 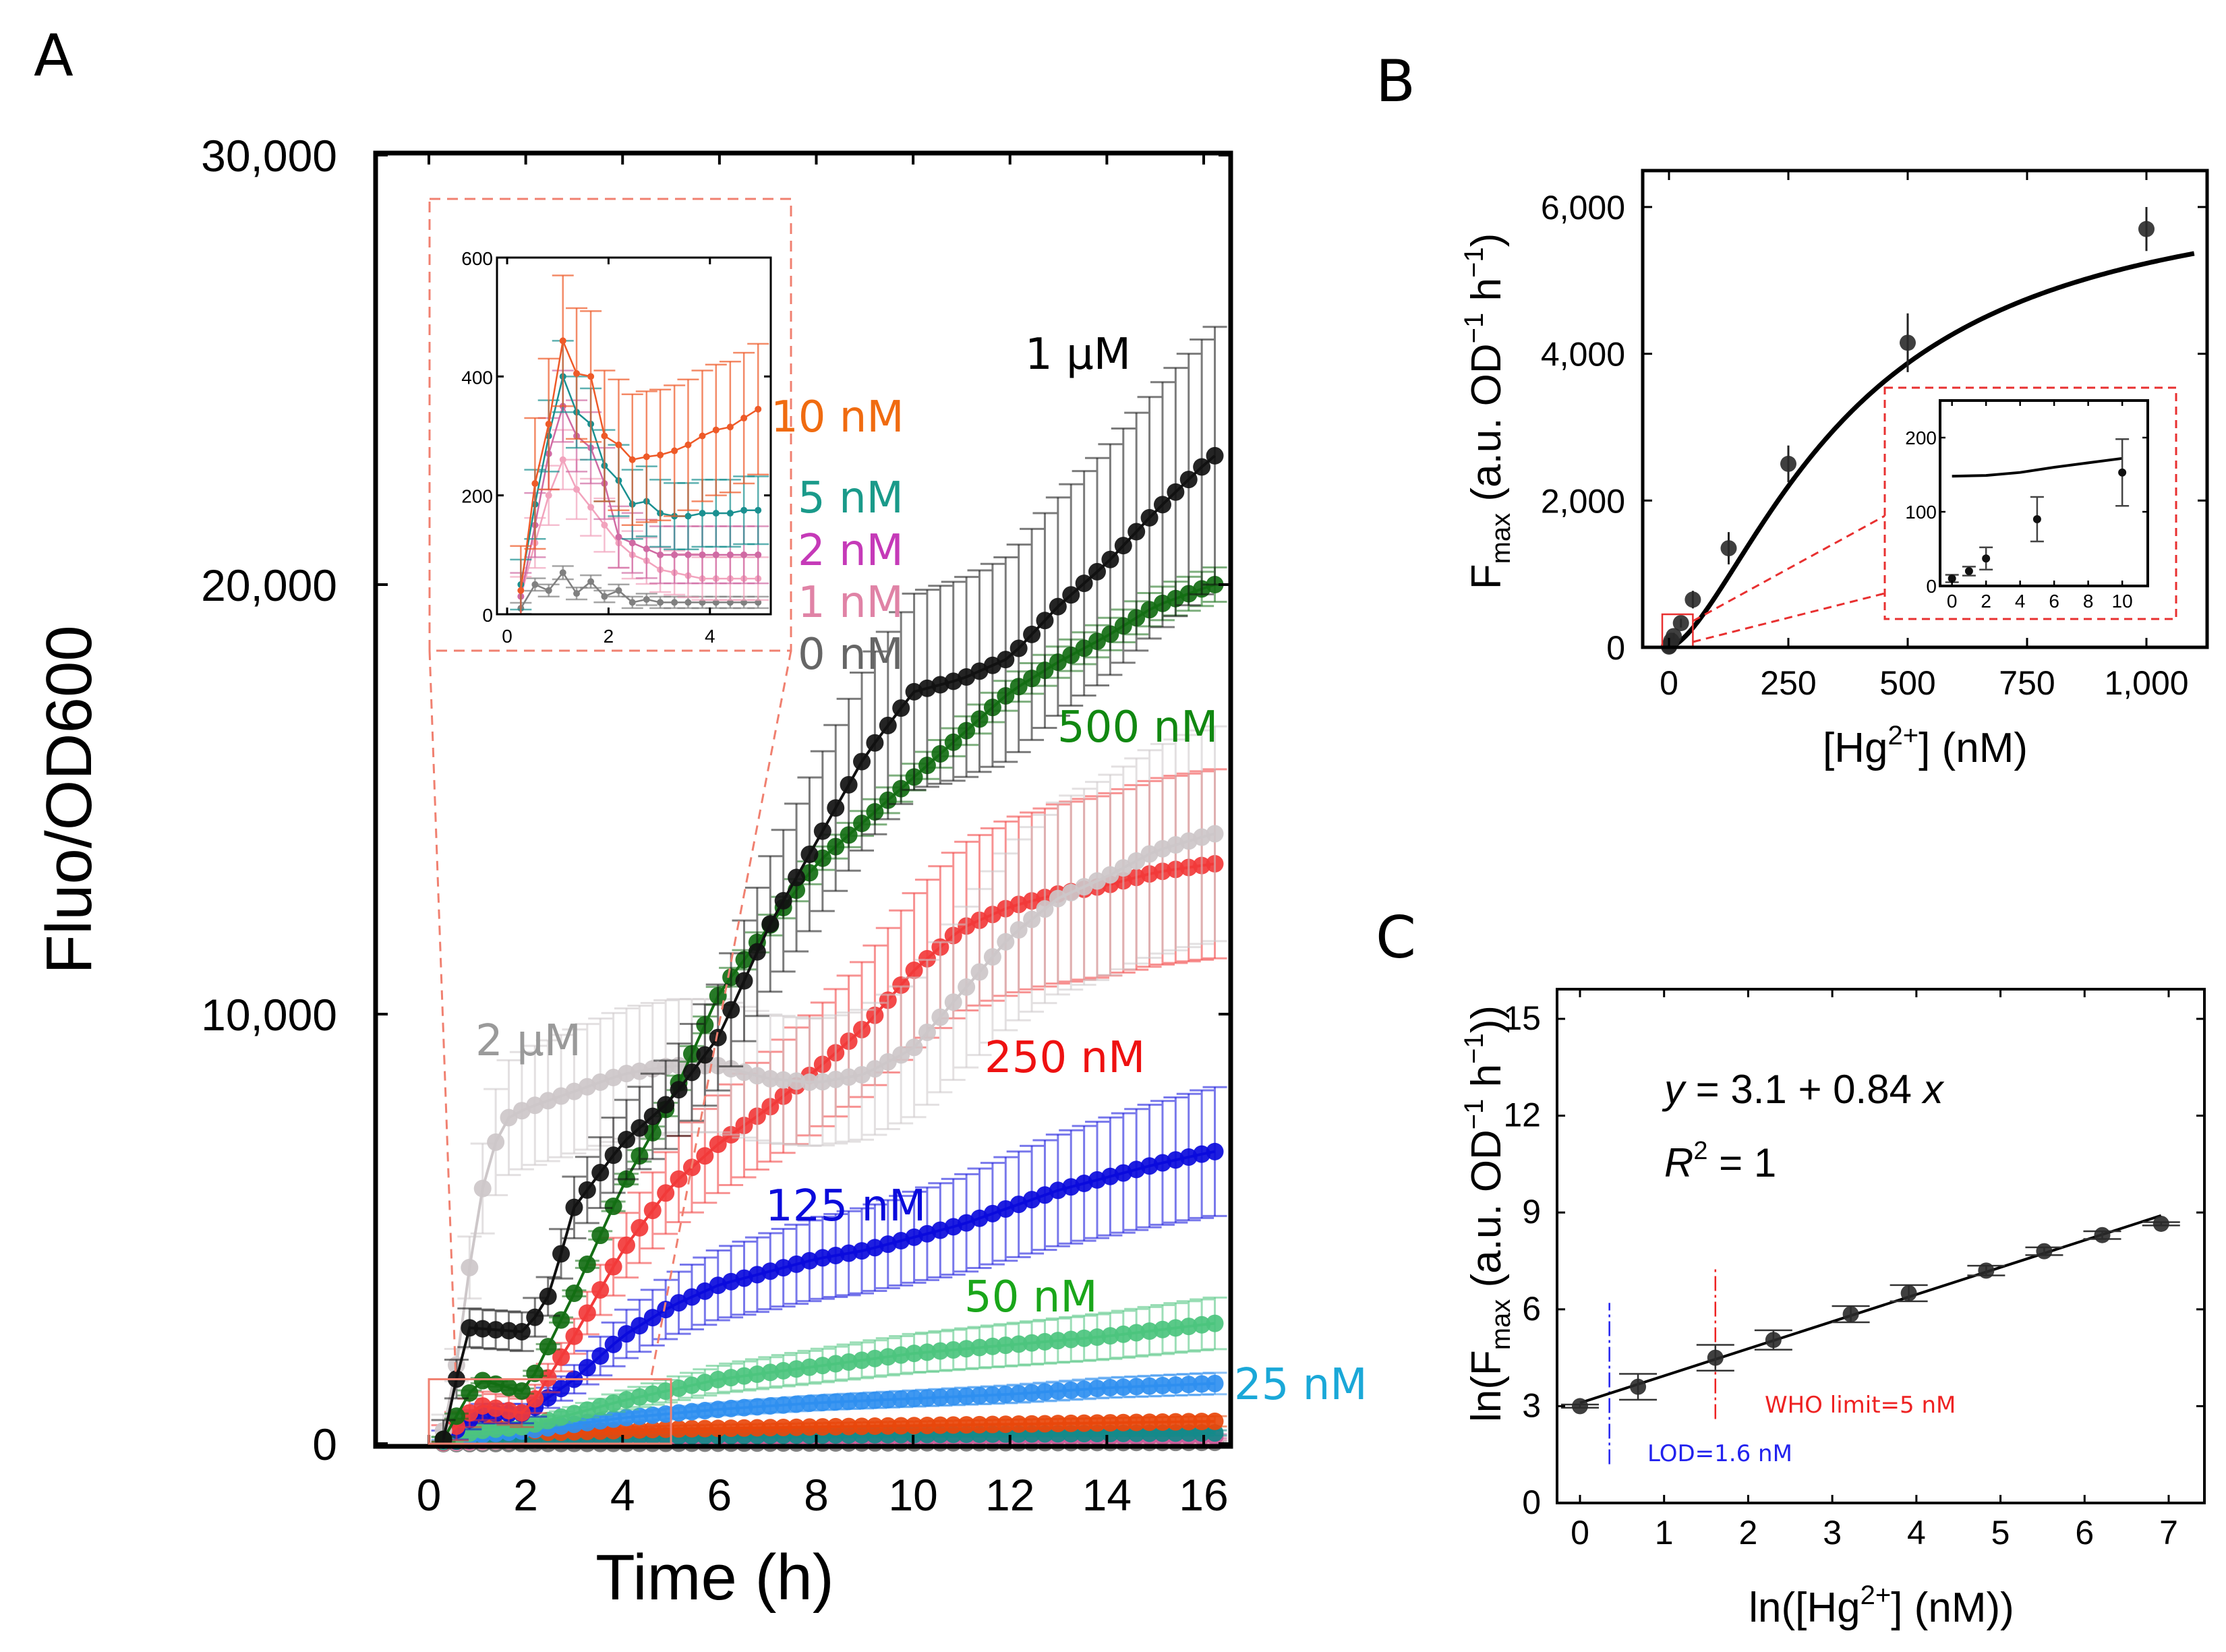 I want to click on label-1nM: 1 nM, so click(x=851, y=603).